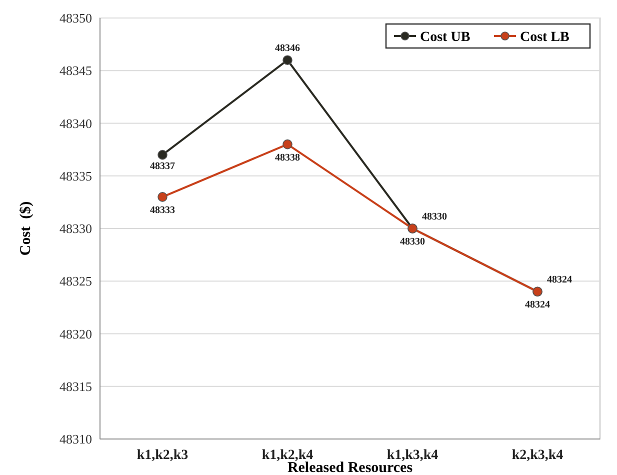  What do you see at coordinates (76, 281) in the screenshot?
I see `y-tick-label: 48325` at bounding box center [76, 281].